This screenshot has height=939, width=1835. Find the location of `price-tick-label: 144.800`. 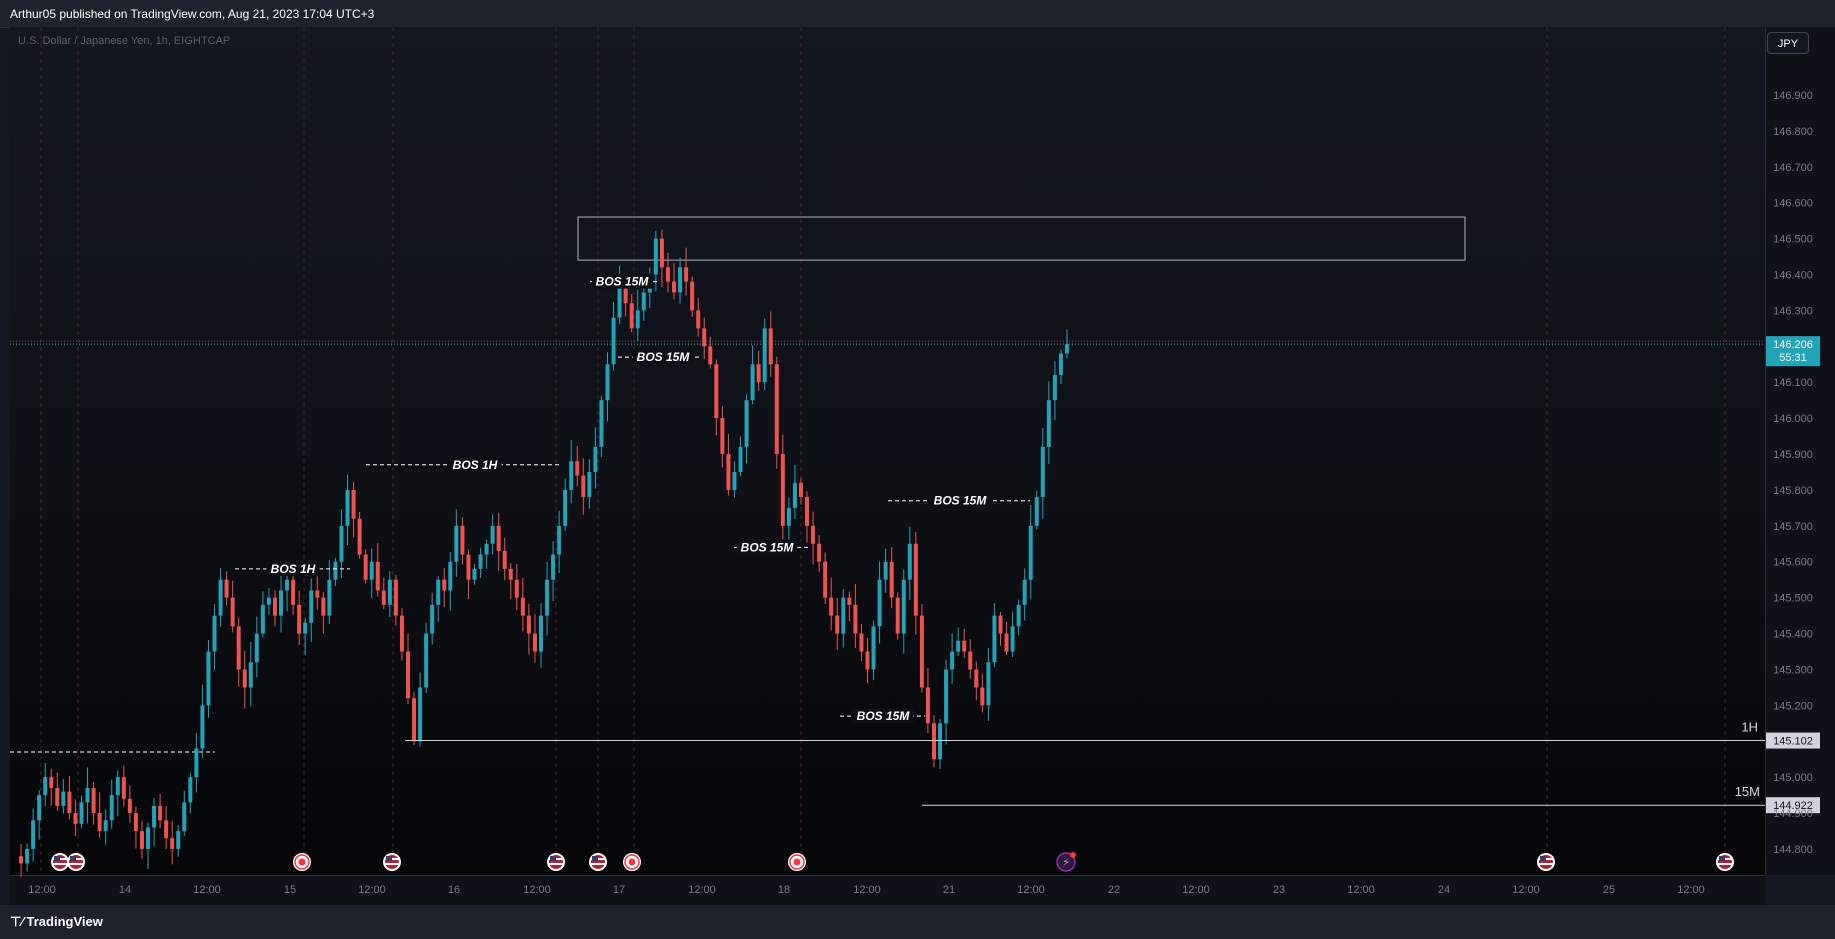

price-tick-label: 144.800 is located at coordinates (1793, 850).